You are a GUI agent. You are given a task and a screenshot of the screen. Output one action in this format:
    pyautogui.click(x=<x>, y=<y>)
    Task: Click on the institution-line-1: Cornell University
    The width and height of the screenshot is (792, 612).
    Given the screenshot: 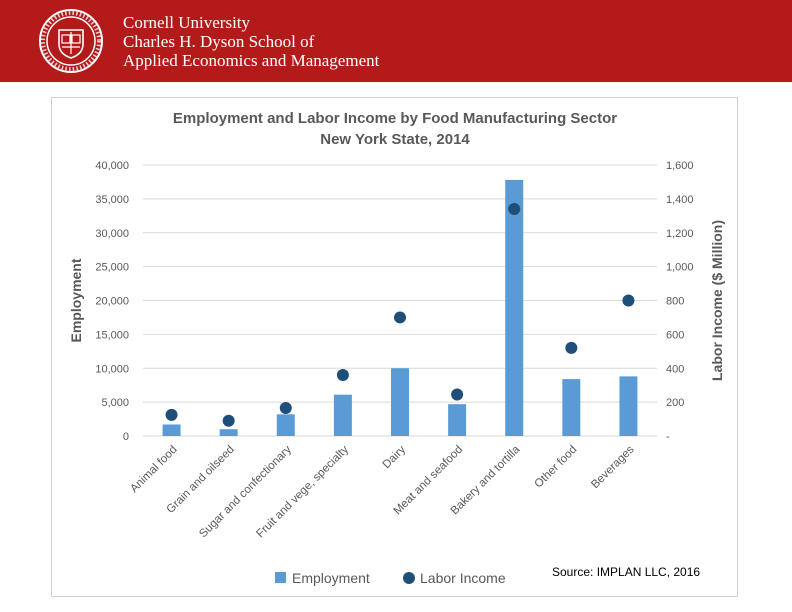 What is the action you would take?
    pyautogui.click(x=187, y=22)
    